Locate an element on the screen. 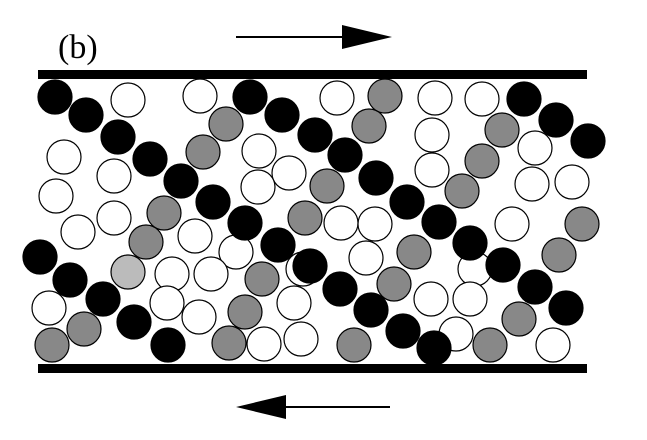  bottom-plate is located at coordinates (312, 368).